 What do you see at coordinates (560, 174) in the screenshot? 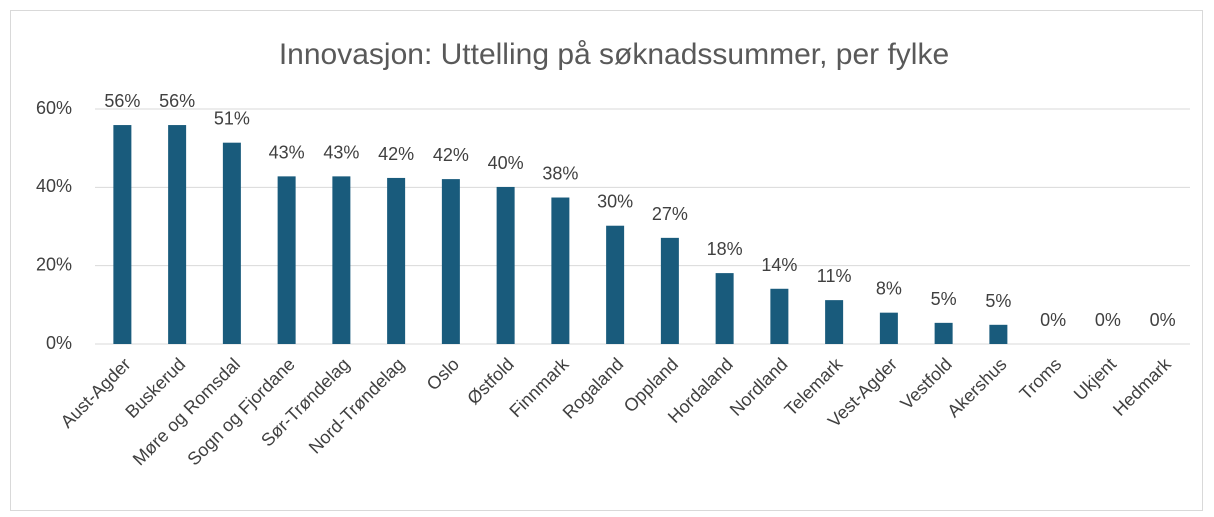
I see `data-label: 38%` at bounding box center [560, 174].